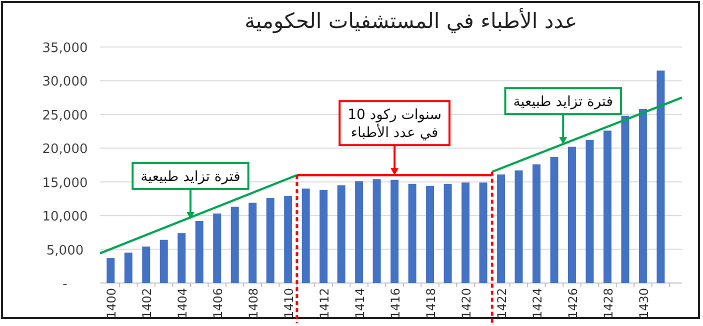 The height and width of the screenshot is (326, 703). I want to click on xtick: 1422, so click(502, 303).